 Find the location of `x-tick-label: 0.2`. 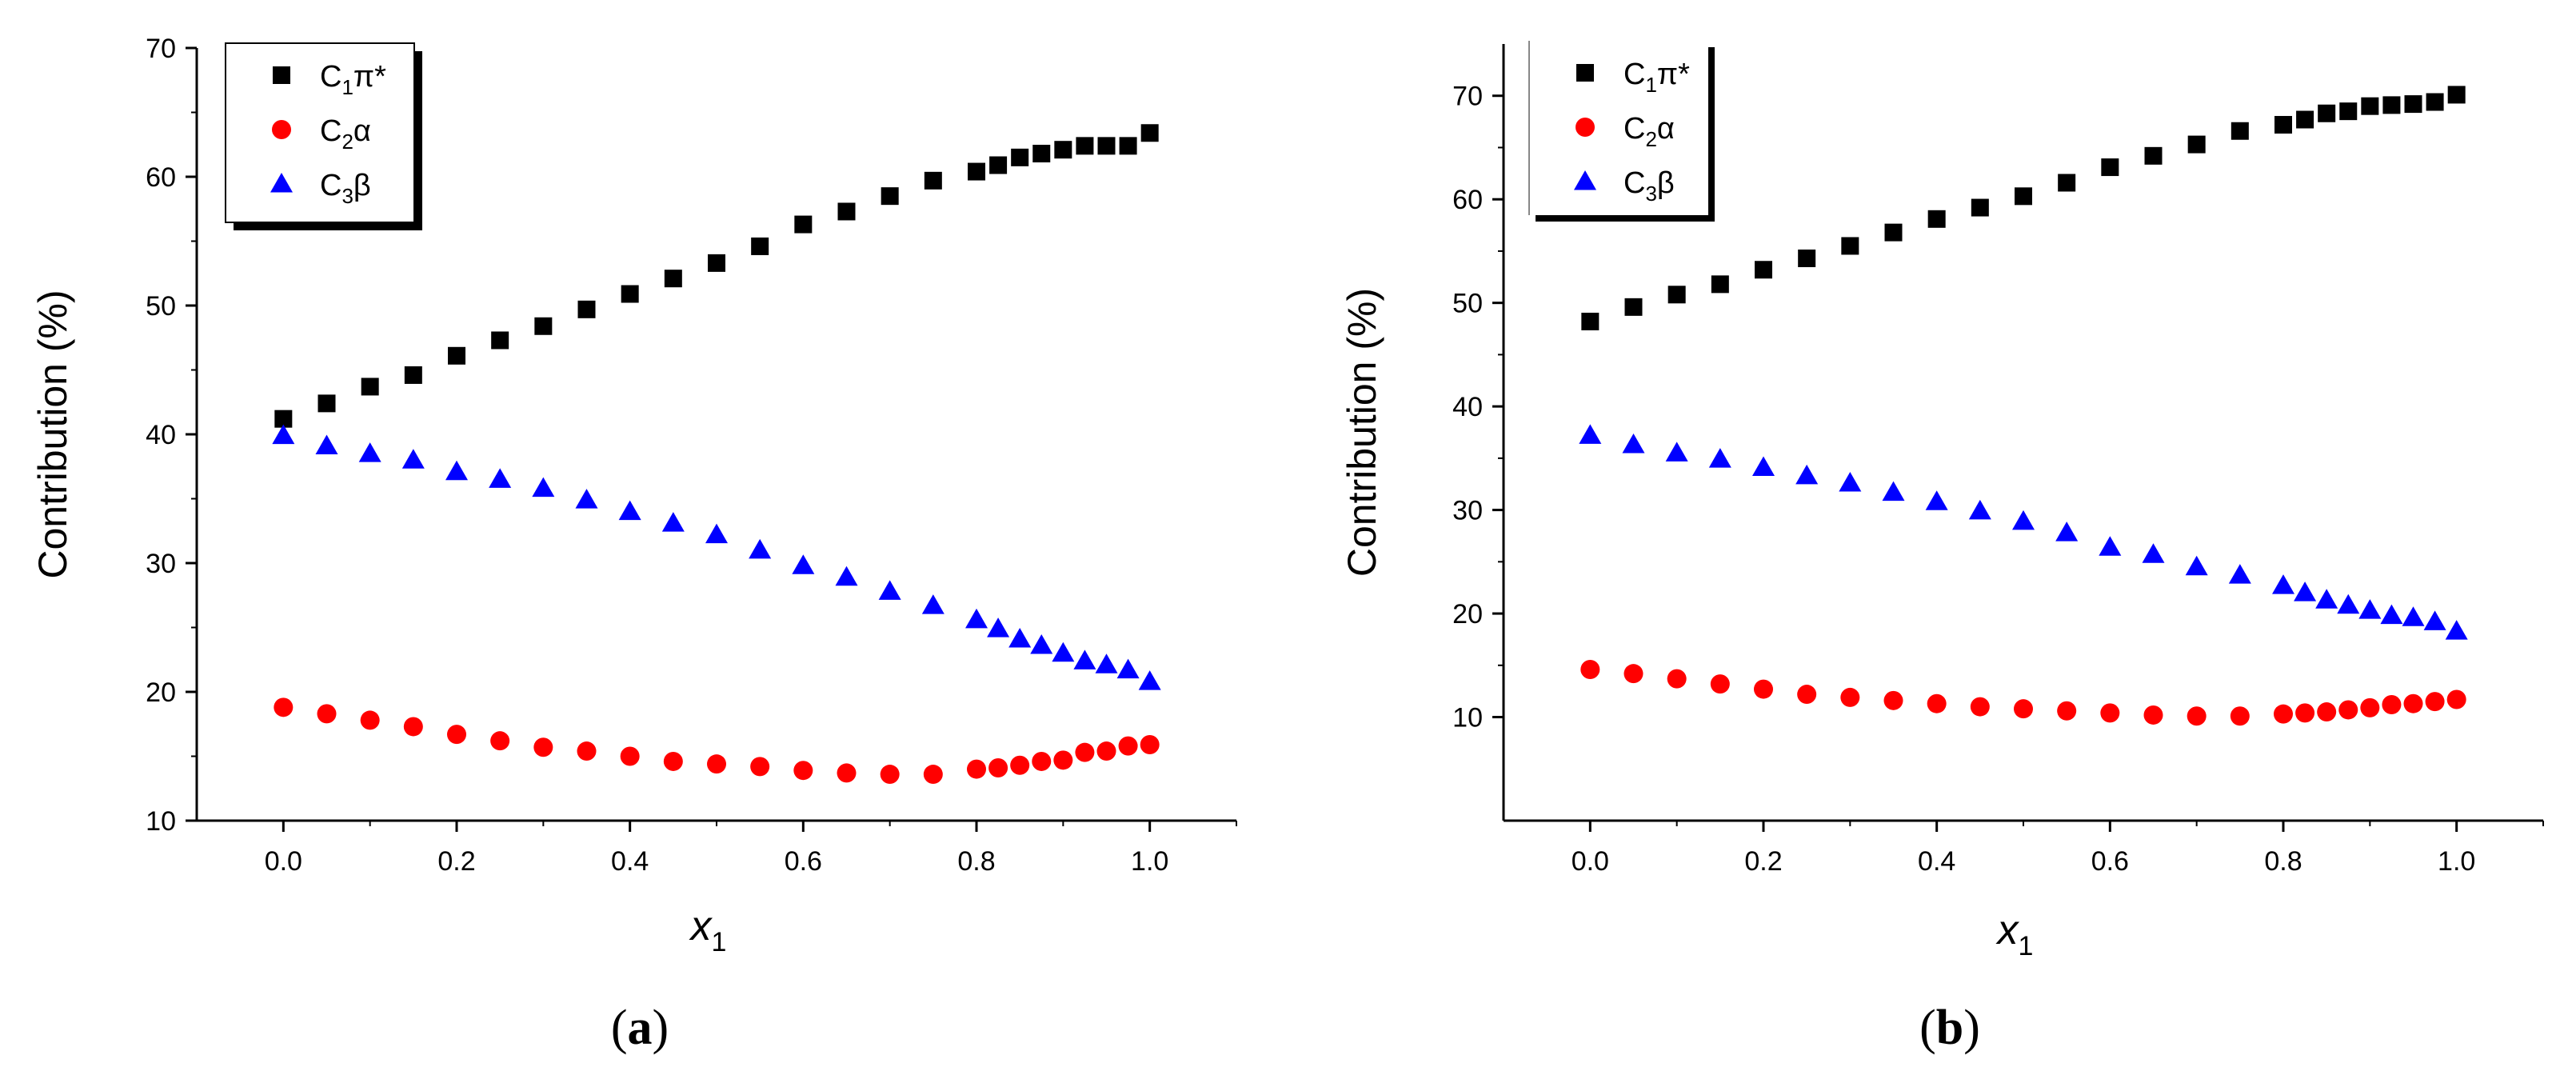

x-tick-label: 0.2 is located at coordinates (1763, 861).